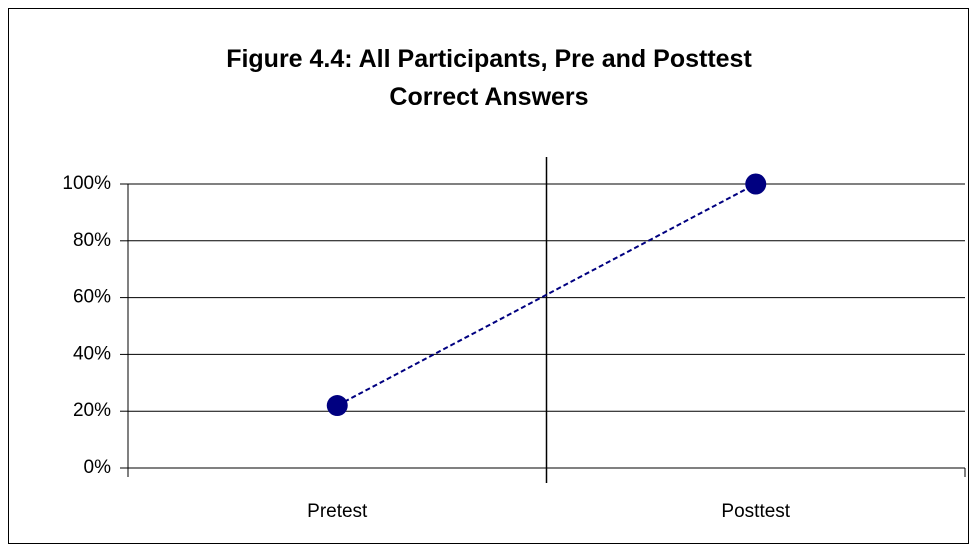 The image size is (979, 552). Describe the element at coordinates (92, 410) in the screenshot. I see `y-tick-label: 20%` at that location.